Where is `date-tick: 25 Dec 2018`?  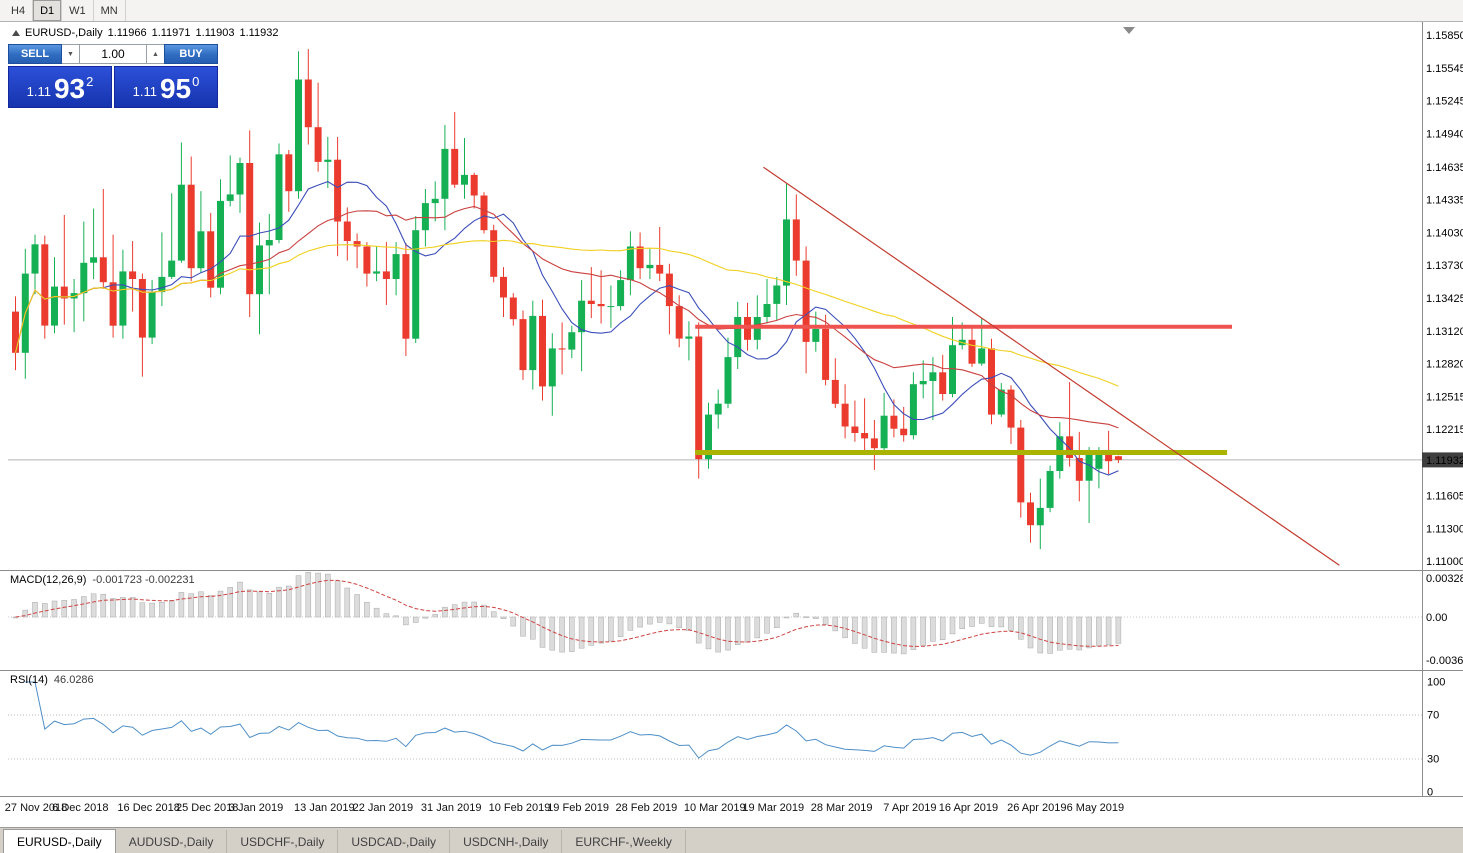 date-tick: 25 Dec 2018 is located at coordinates (207, 808).